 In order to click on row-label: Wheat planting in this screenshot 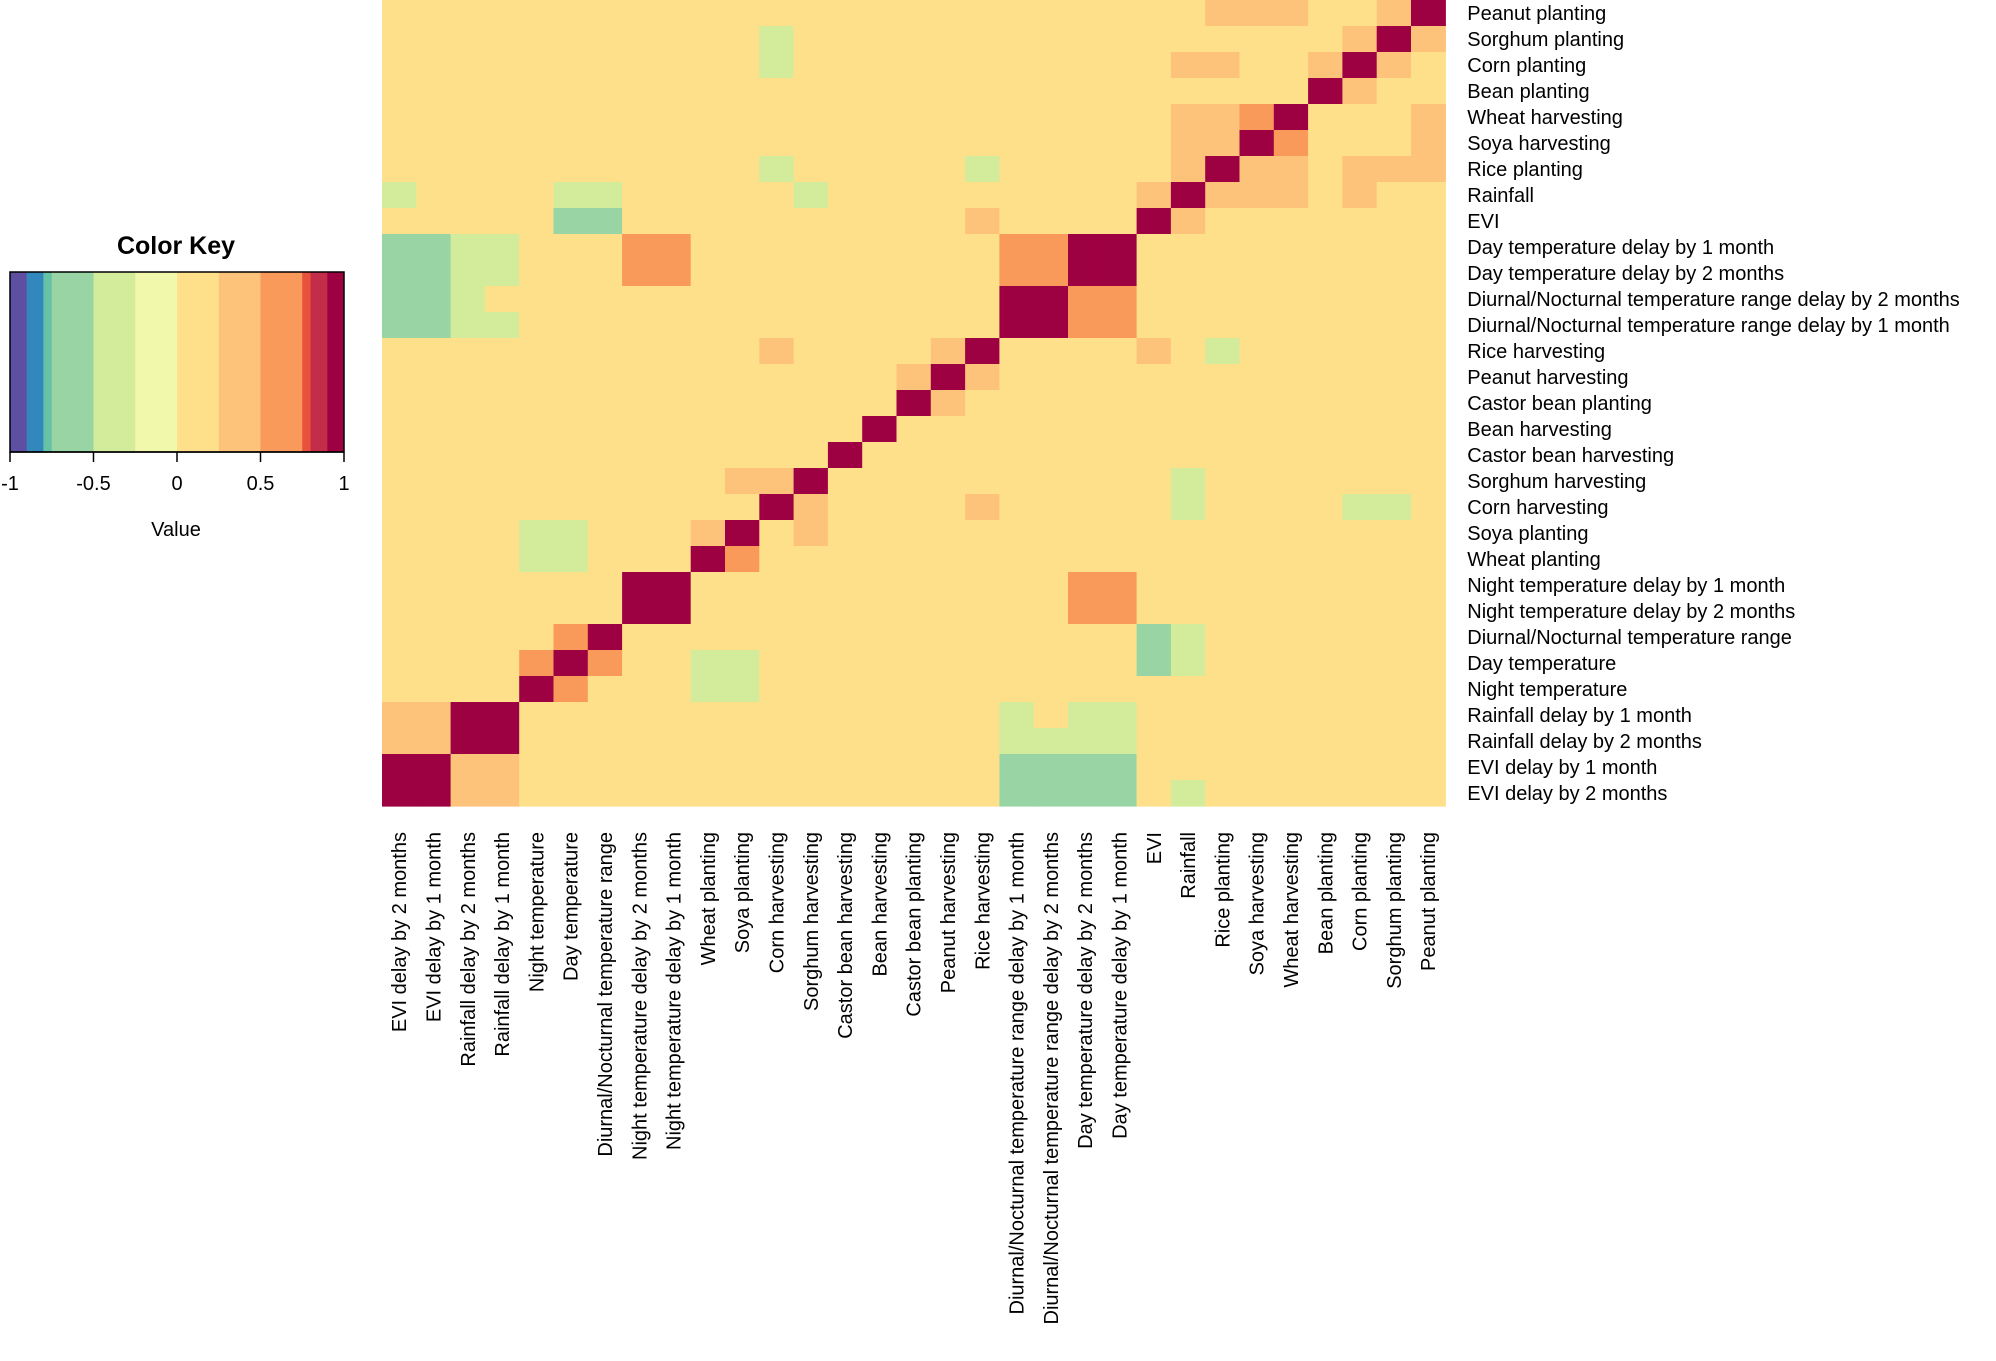, I will do `click(1533, 560)`.